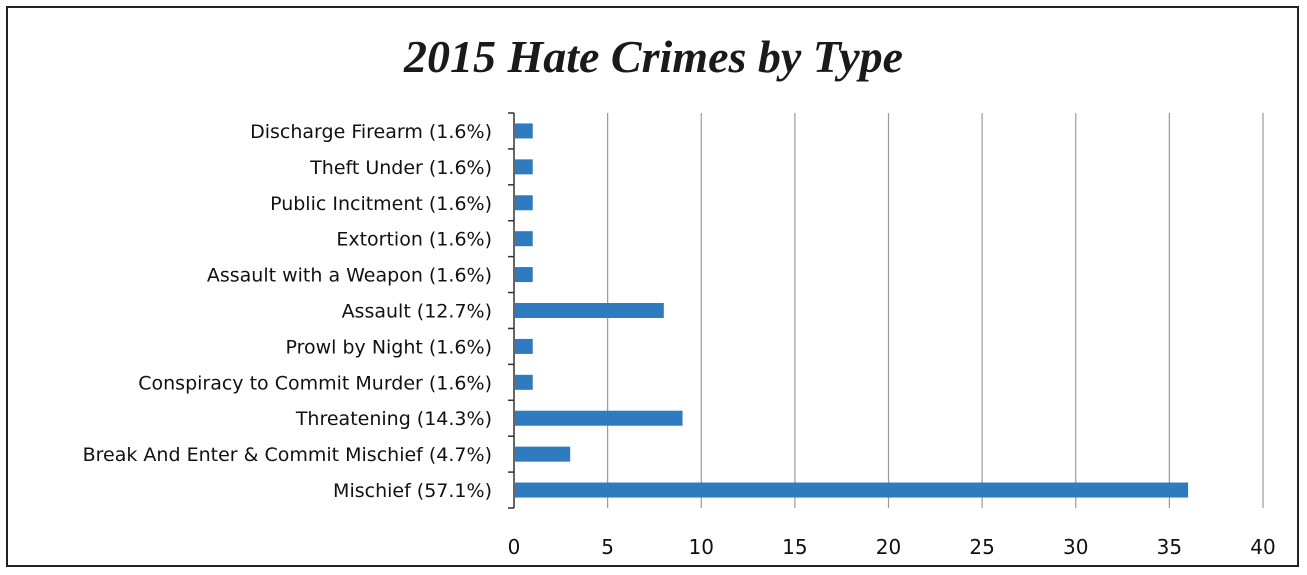 This screenshot has height=575, width=1307. What do you see at coordinates (888, 547) in the screenshot?
I see `x-tick-label: 20` at bounding box center [888, 547].